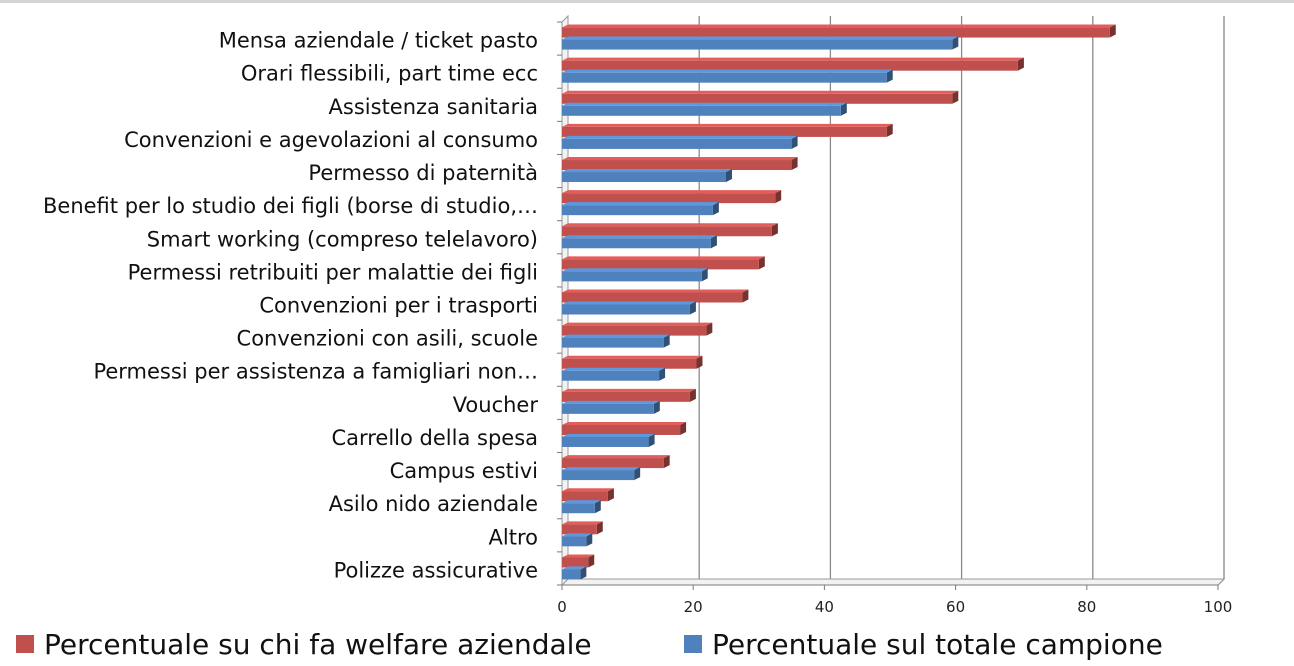 The width and height of the screenshot is (1294, 666). I want to click on category-label: Polizze assicurative, so click(436, 570).